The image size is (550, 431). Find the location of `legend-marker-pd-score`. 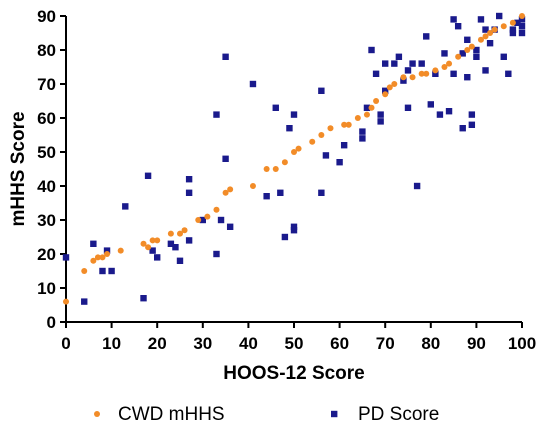

legend-marker-pd-score is located at coordinates (334, 414).